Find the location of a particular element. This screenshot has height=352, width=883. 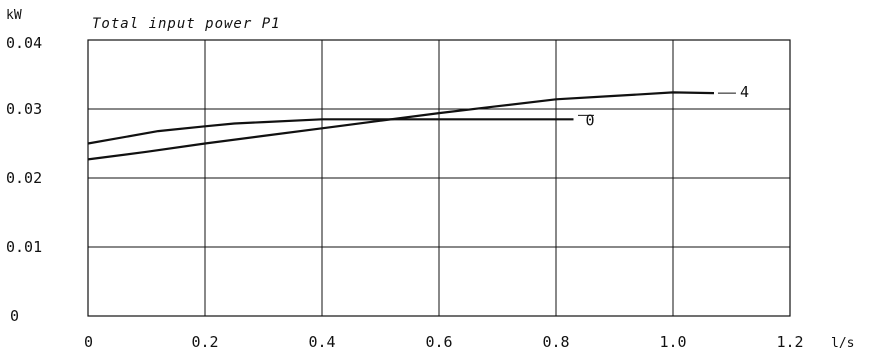

x-tick-label: 0.2 is located at coordinates (204, 342).